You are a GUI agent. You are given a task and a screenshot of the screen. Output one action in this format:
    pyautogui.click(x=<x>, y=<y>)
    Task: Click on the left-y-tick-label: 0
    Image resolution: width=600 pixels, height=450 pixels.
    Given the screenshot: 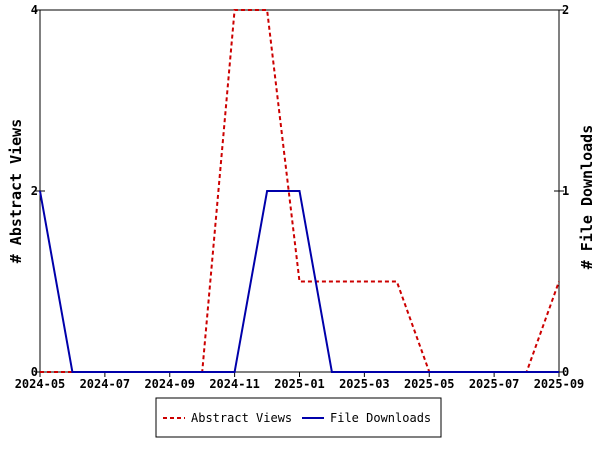 What is the action you would take?
    pyautogui.click(x=34, y=372)
    